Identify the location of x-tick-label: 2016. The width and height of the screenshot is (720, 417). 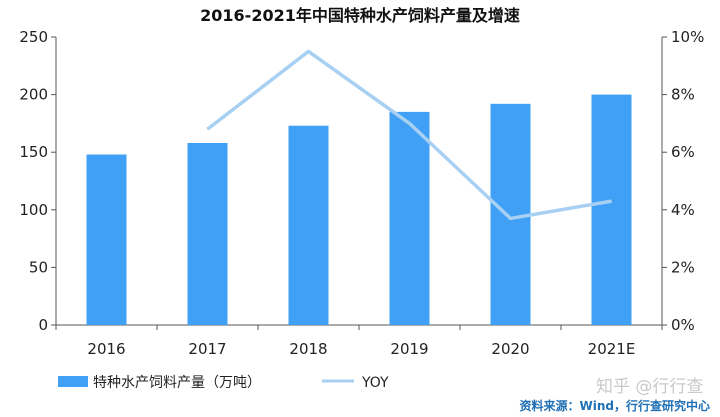
(106, 349).